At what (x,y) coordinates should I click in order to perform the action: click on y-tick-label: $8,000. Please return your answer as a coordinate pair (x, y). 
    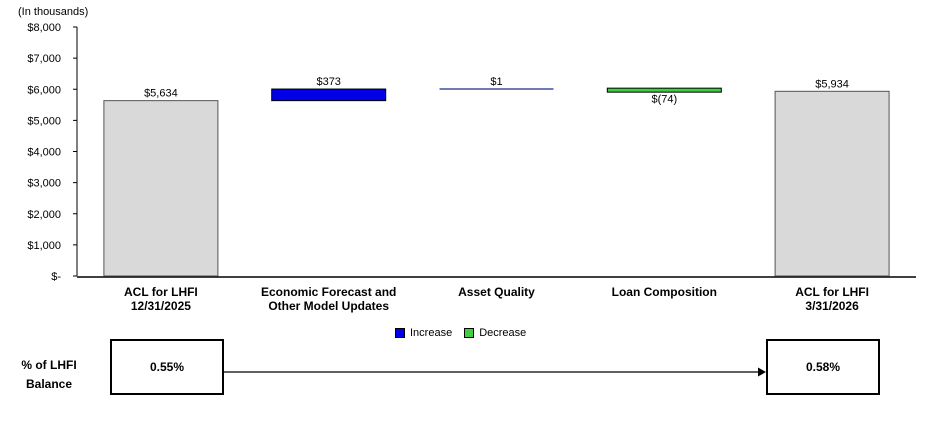
    Looking at the image, I should click on (44, 28).